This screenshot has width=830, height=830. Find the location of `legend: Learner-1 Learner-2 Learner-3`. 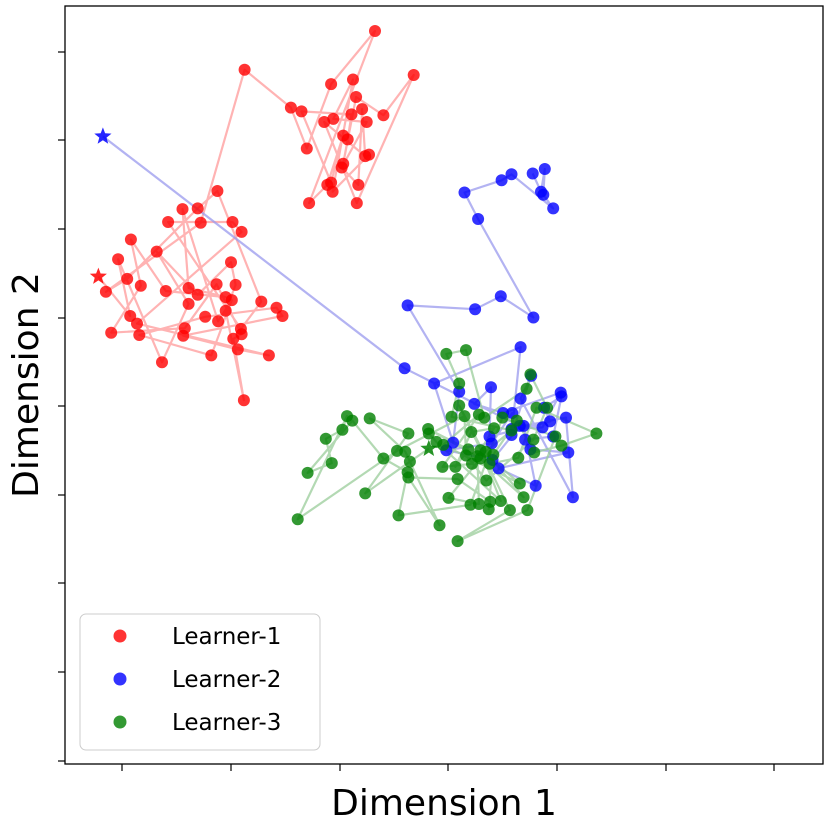

legend: Learner-1 Learner-2 Learner-3 is located at coordinates (200, 682).